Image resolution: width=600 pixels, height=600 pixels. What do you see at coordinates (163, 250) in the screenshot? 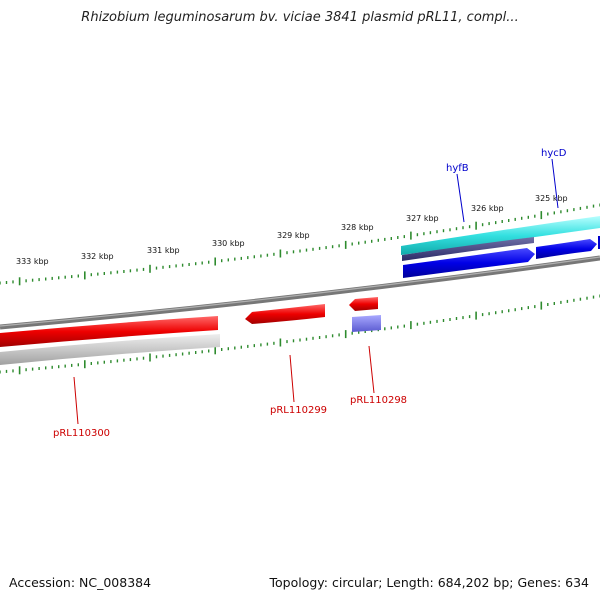
I see `tick-label: 331 kbp` at bounding box center [163, 250].